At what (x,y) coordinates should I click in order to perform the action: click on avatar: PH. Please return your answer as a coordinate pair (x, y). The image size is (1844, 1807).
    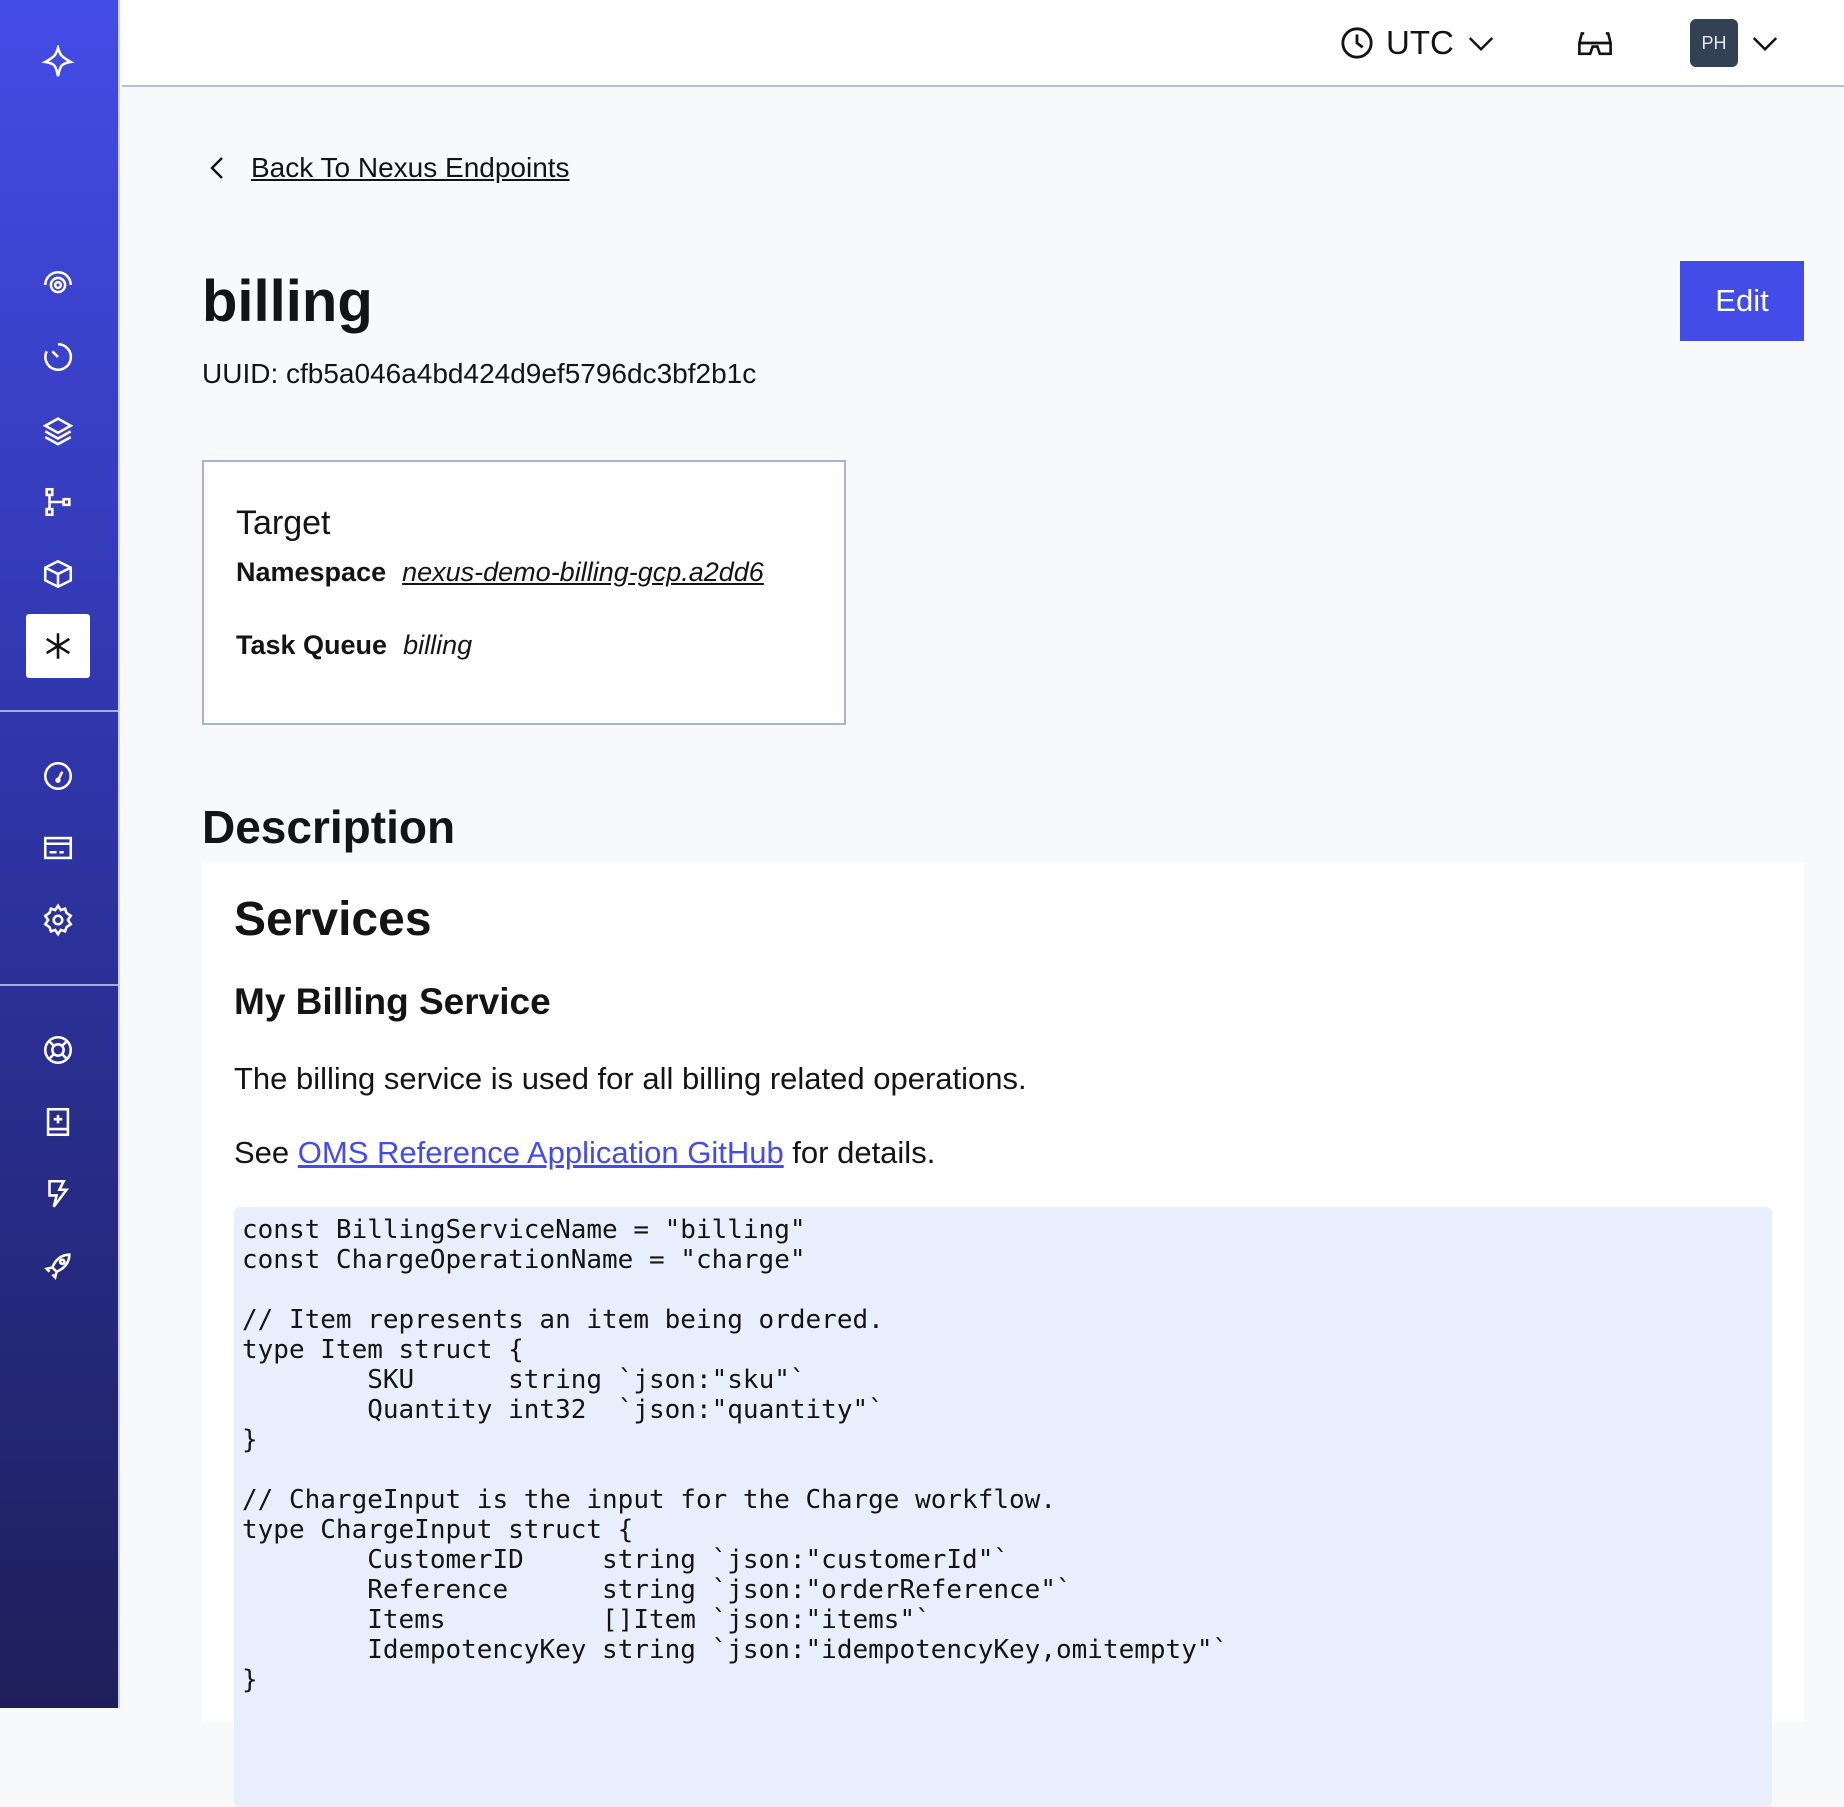
    Looking at the image, I should click on (1714, 43).